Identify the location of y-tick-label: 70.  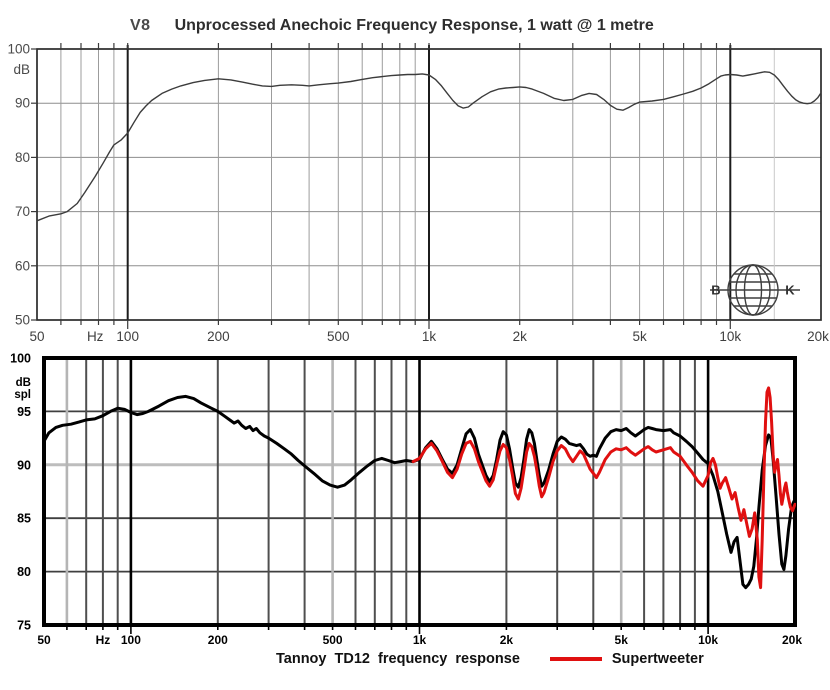
(22, 211).